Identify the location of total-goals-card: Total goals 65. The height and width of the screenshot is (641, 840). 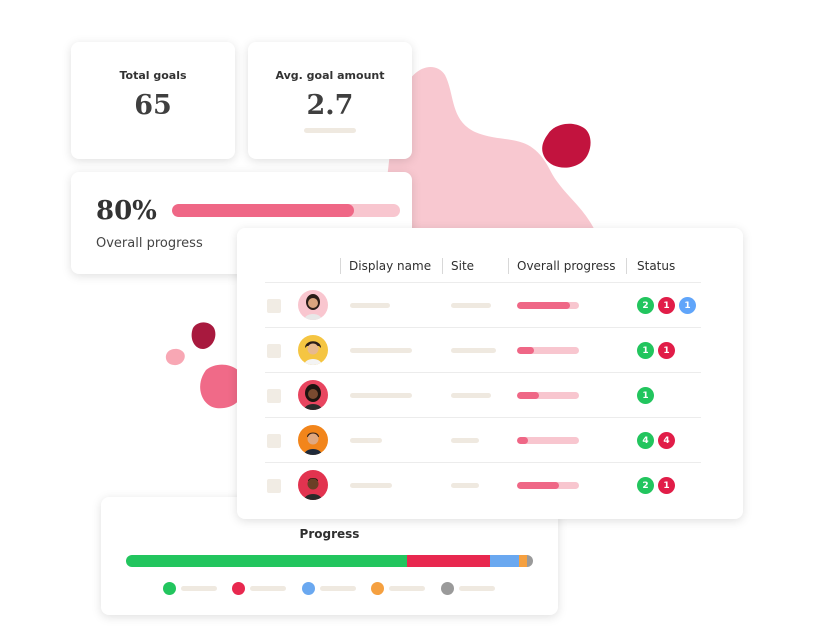
(153, 100).